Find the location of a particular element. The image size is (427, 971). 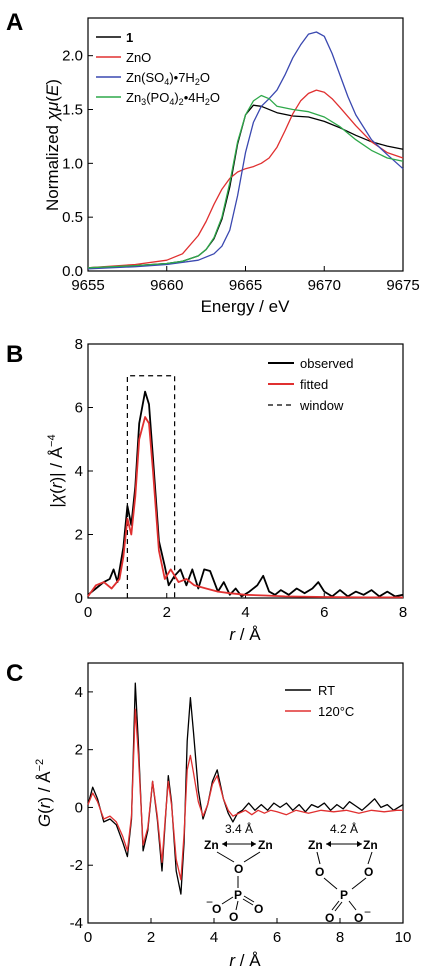

bond-b5b is located at coordinates (338, 906).